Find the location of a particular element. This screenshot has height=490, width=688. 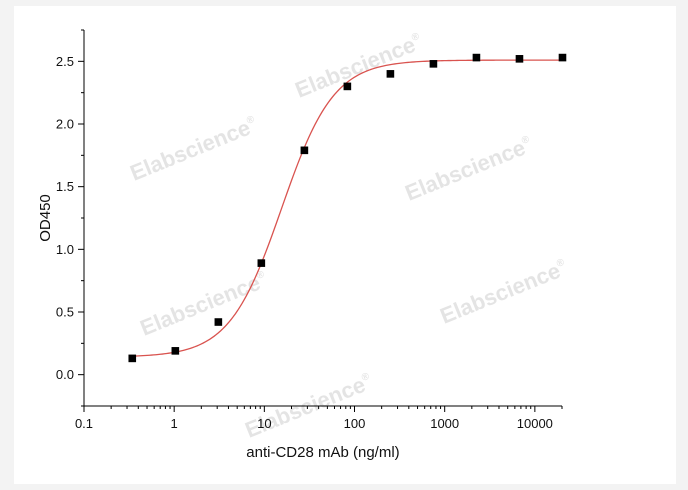

x-tick-label: 1 is located at coordinates (174, 423).